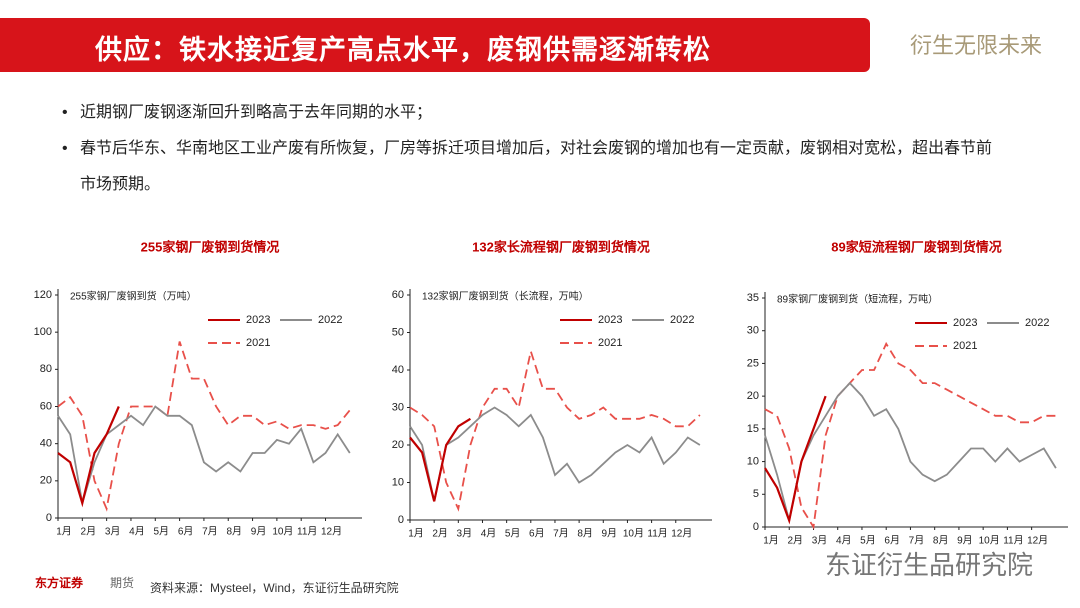  I want to click on y-tick-label: 5, so click(756, 494).